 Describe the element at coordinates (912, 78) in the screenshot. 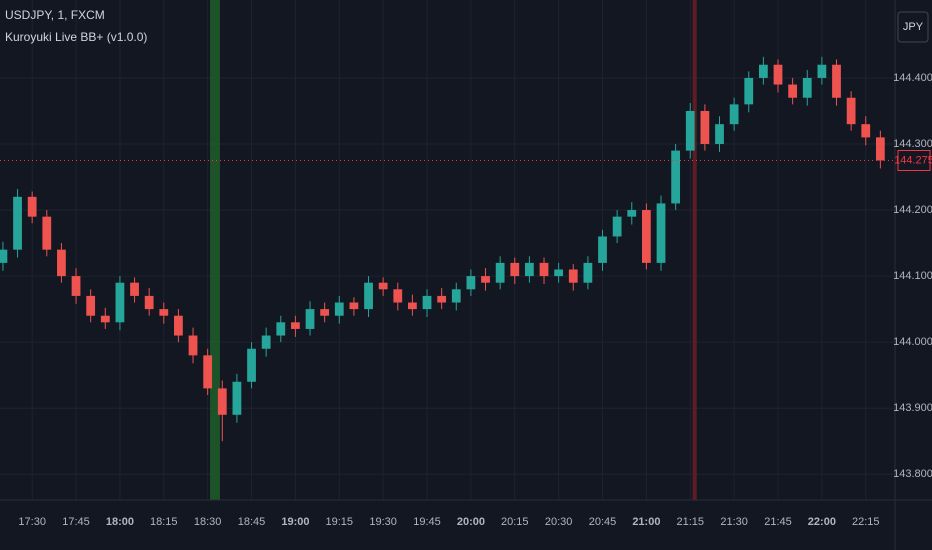

I see `y-tick-label: 144.400` at that location.